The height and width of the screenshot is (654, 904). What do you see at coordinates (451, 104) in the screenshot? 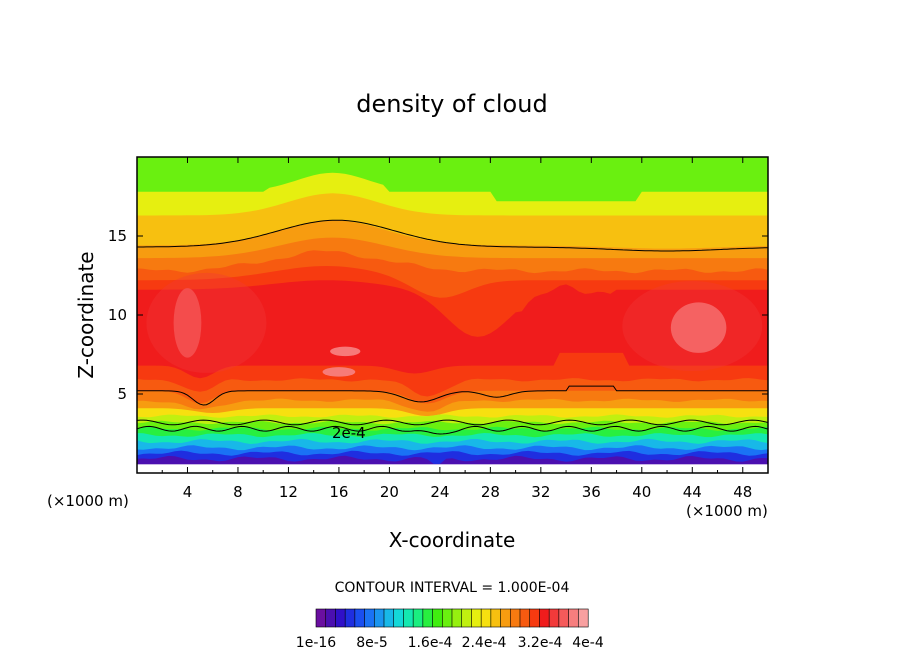
I see `chart-title: density of cloud` at bounding box center [451, 104].